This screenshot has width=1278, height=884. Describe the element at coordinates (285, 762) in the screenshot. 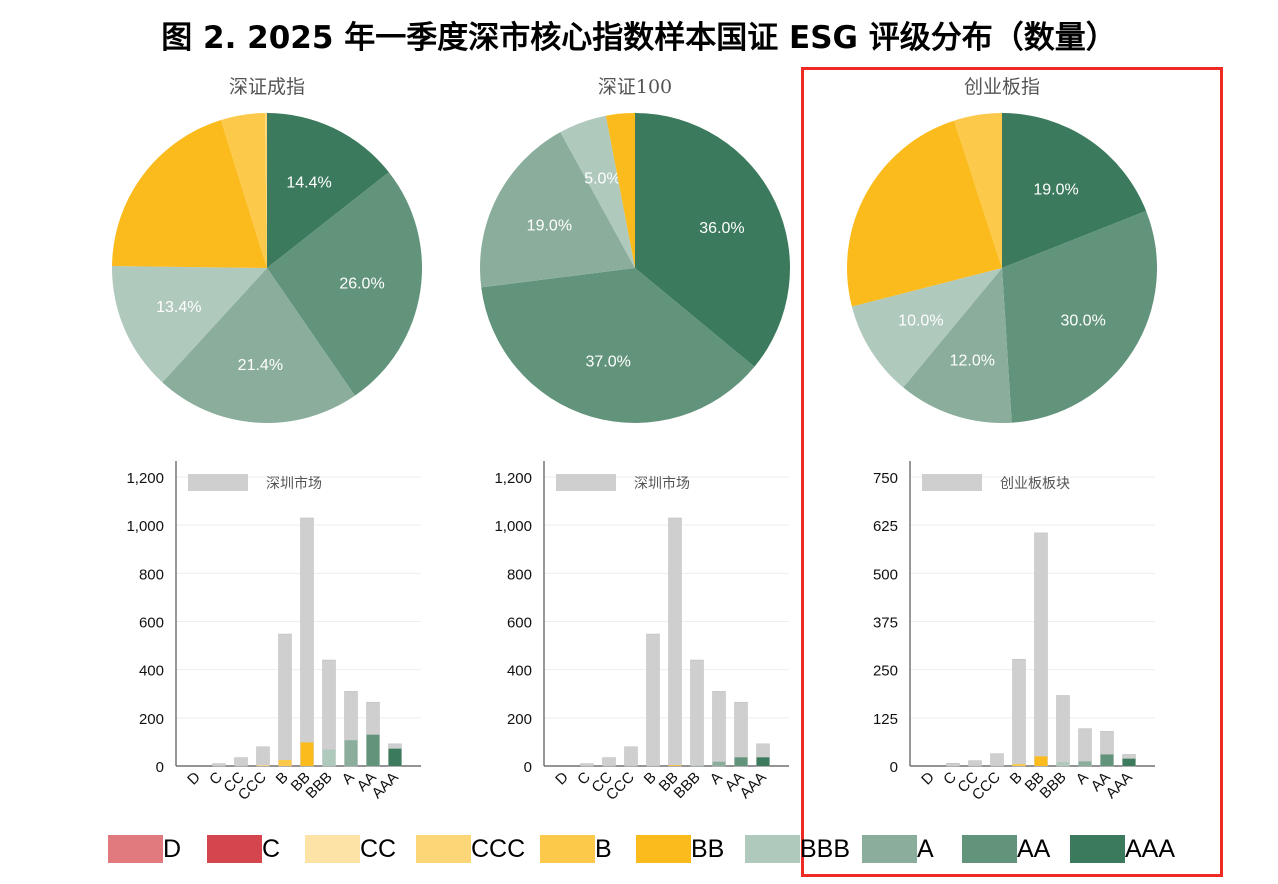

I see `bar-index-B` at that location.